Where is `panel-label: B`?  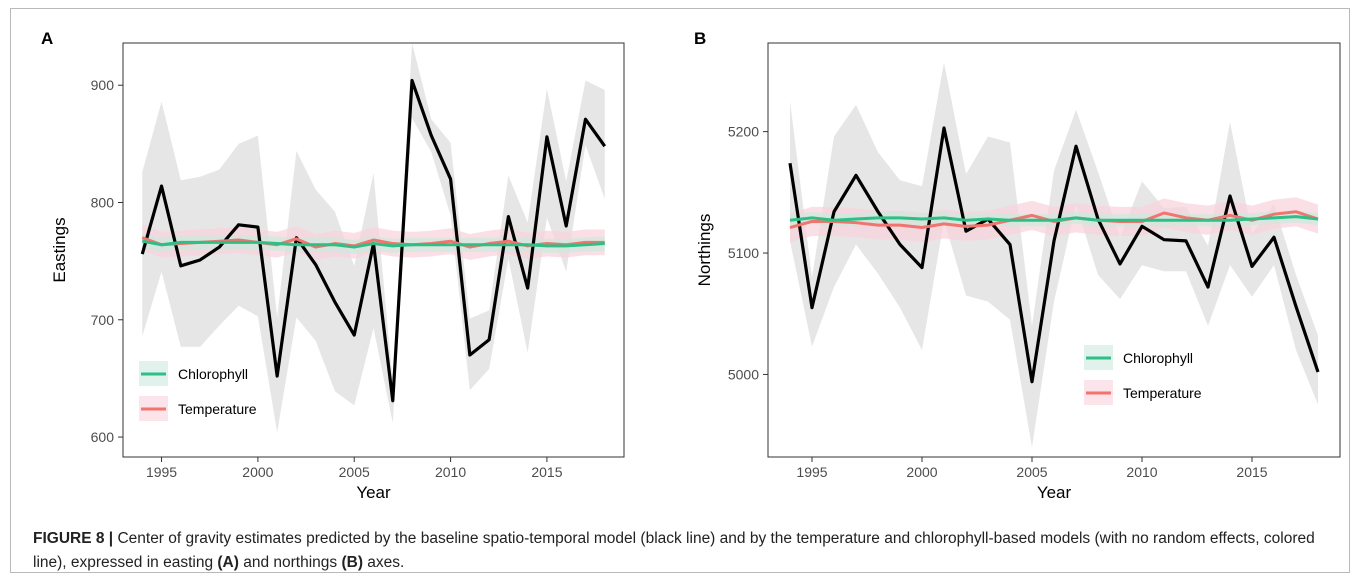
panel-label: B is located at coordinates (700, 38).